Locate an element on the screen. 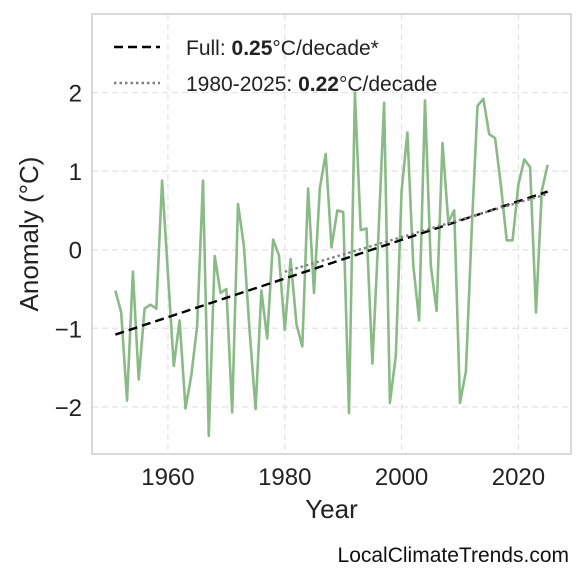 Image resolution: width=585 pixels, height=580 pixels. x-axis-label: Year is located at coordinates (331, 509).